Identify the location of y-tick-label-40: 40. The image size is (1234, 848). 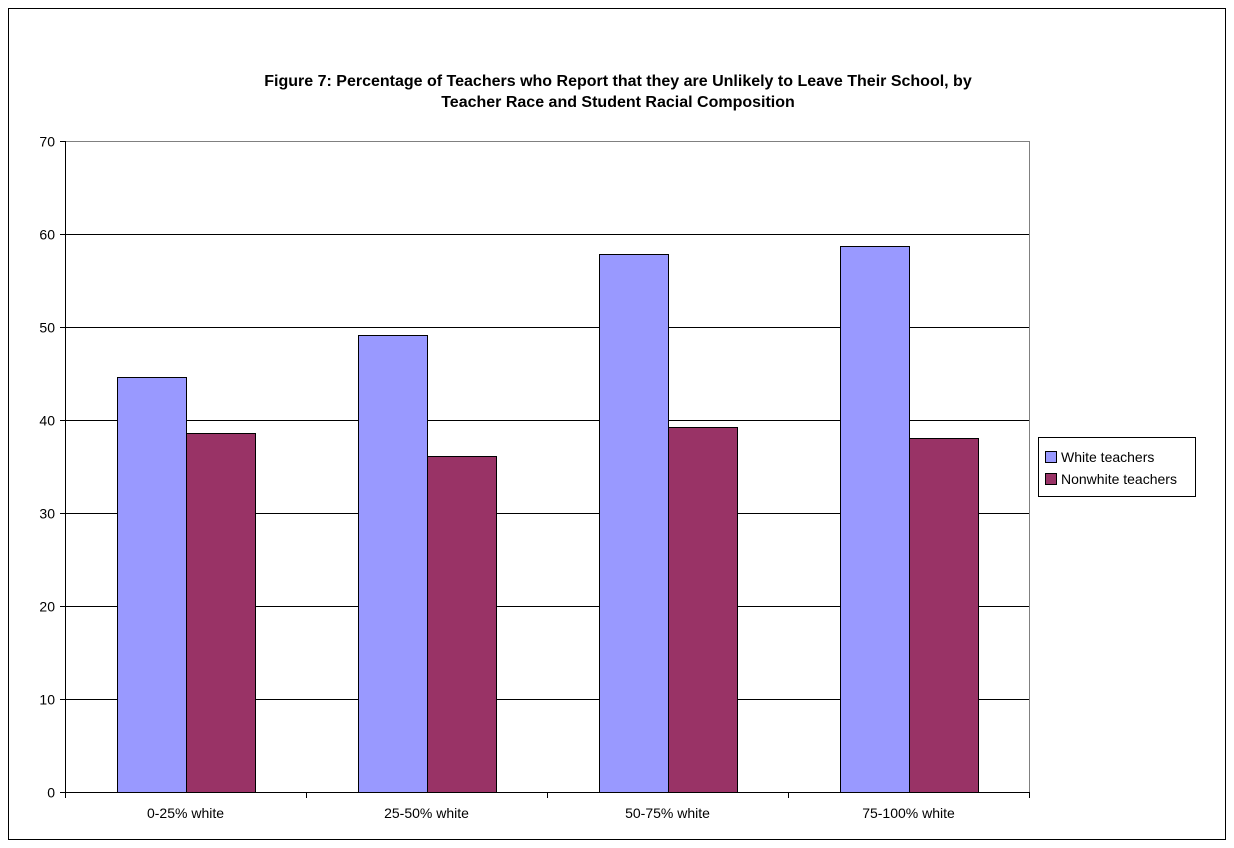
(47, 421).